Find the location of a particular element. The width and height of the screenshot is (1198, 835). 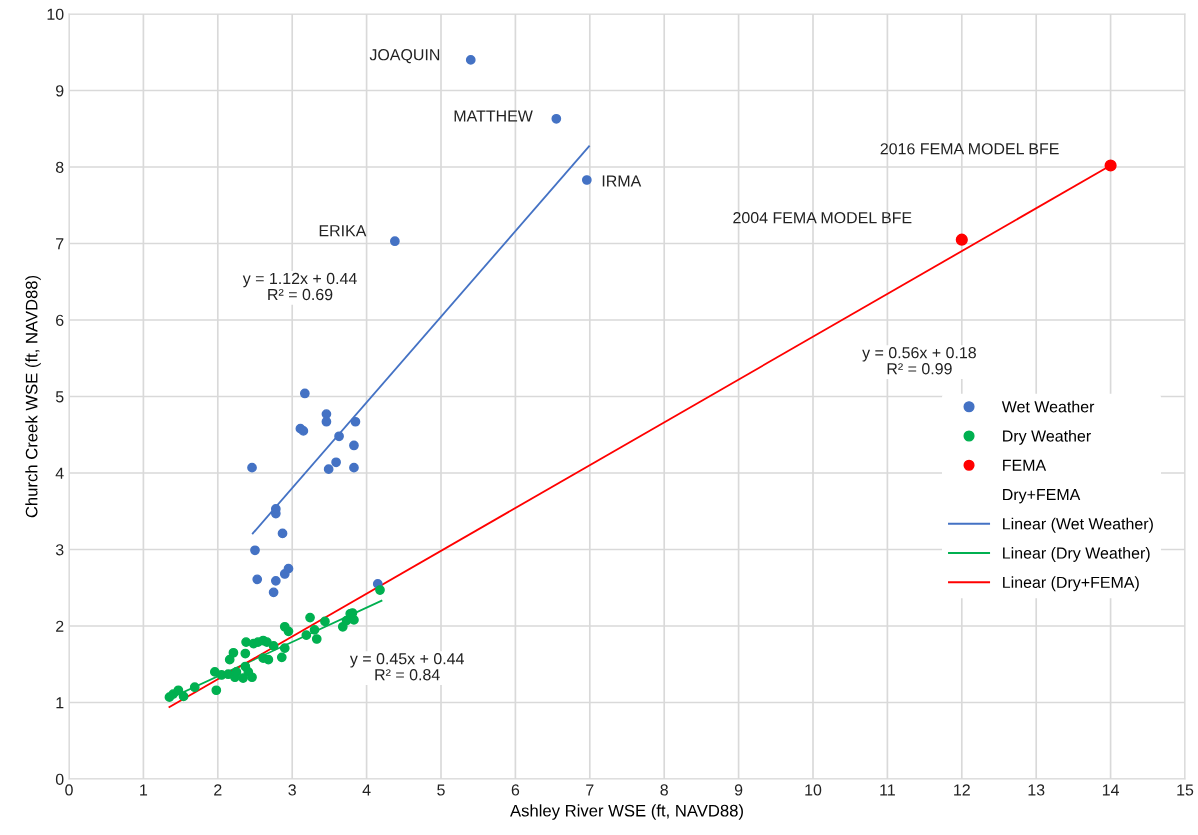

x-tick-label: 2 is located at coordinates (218, 790).